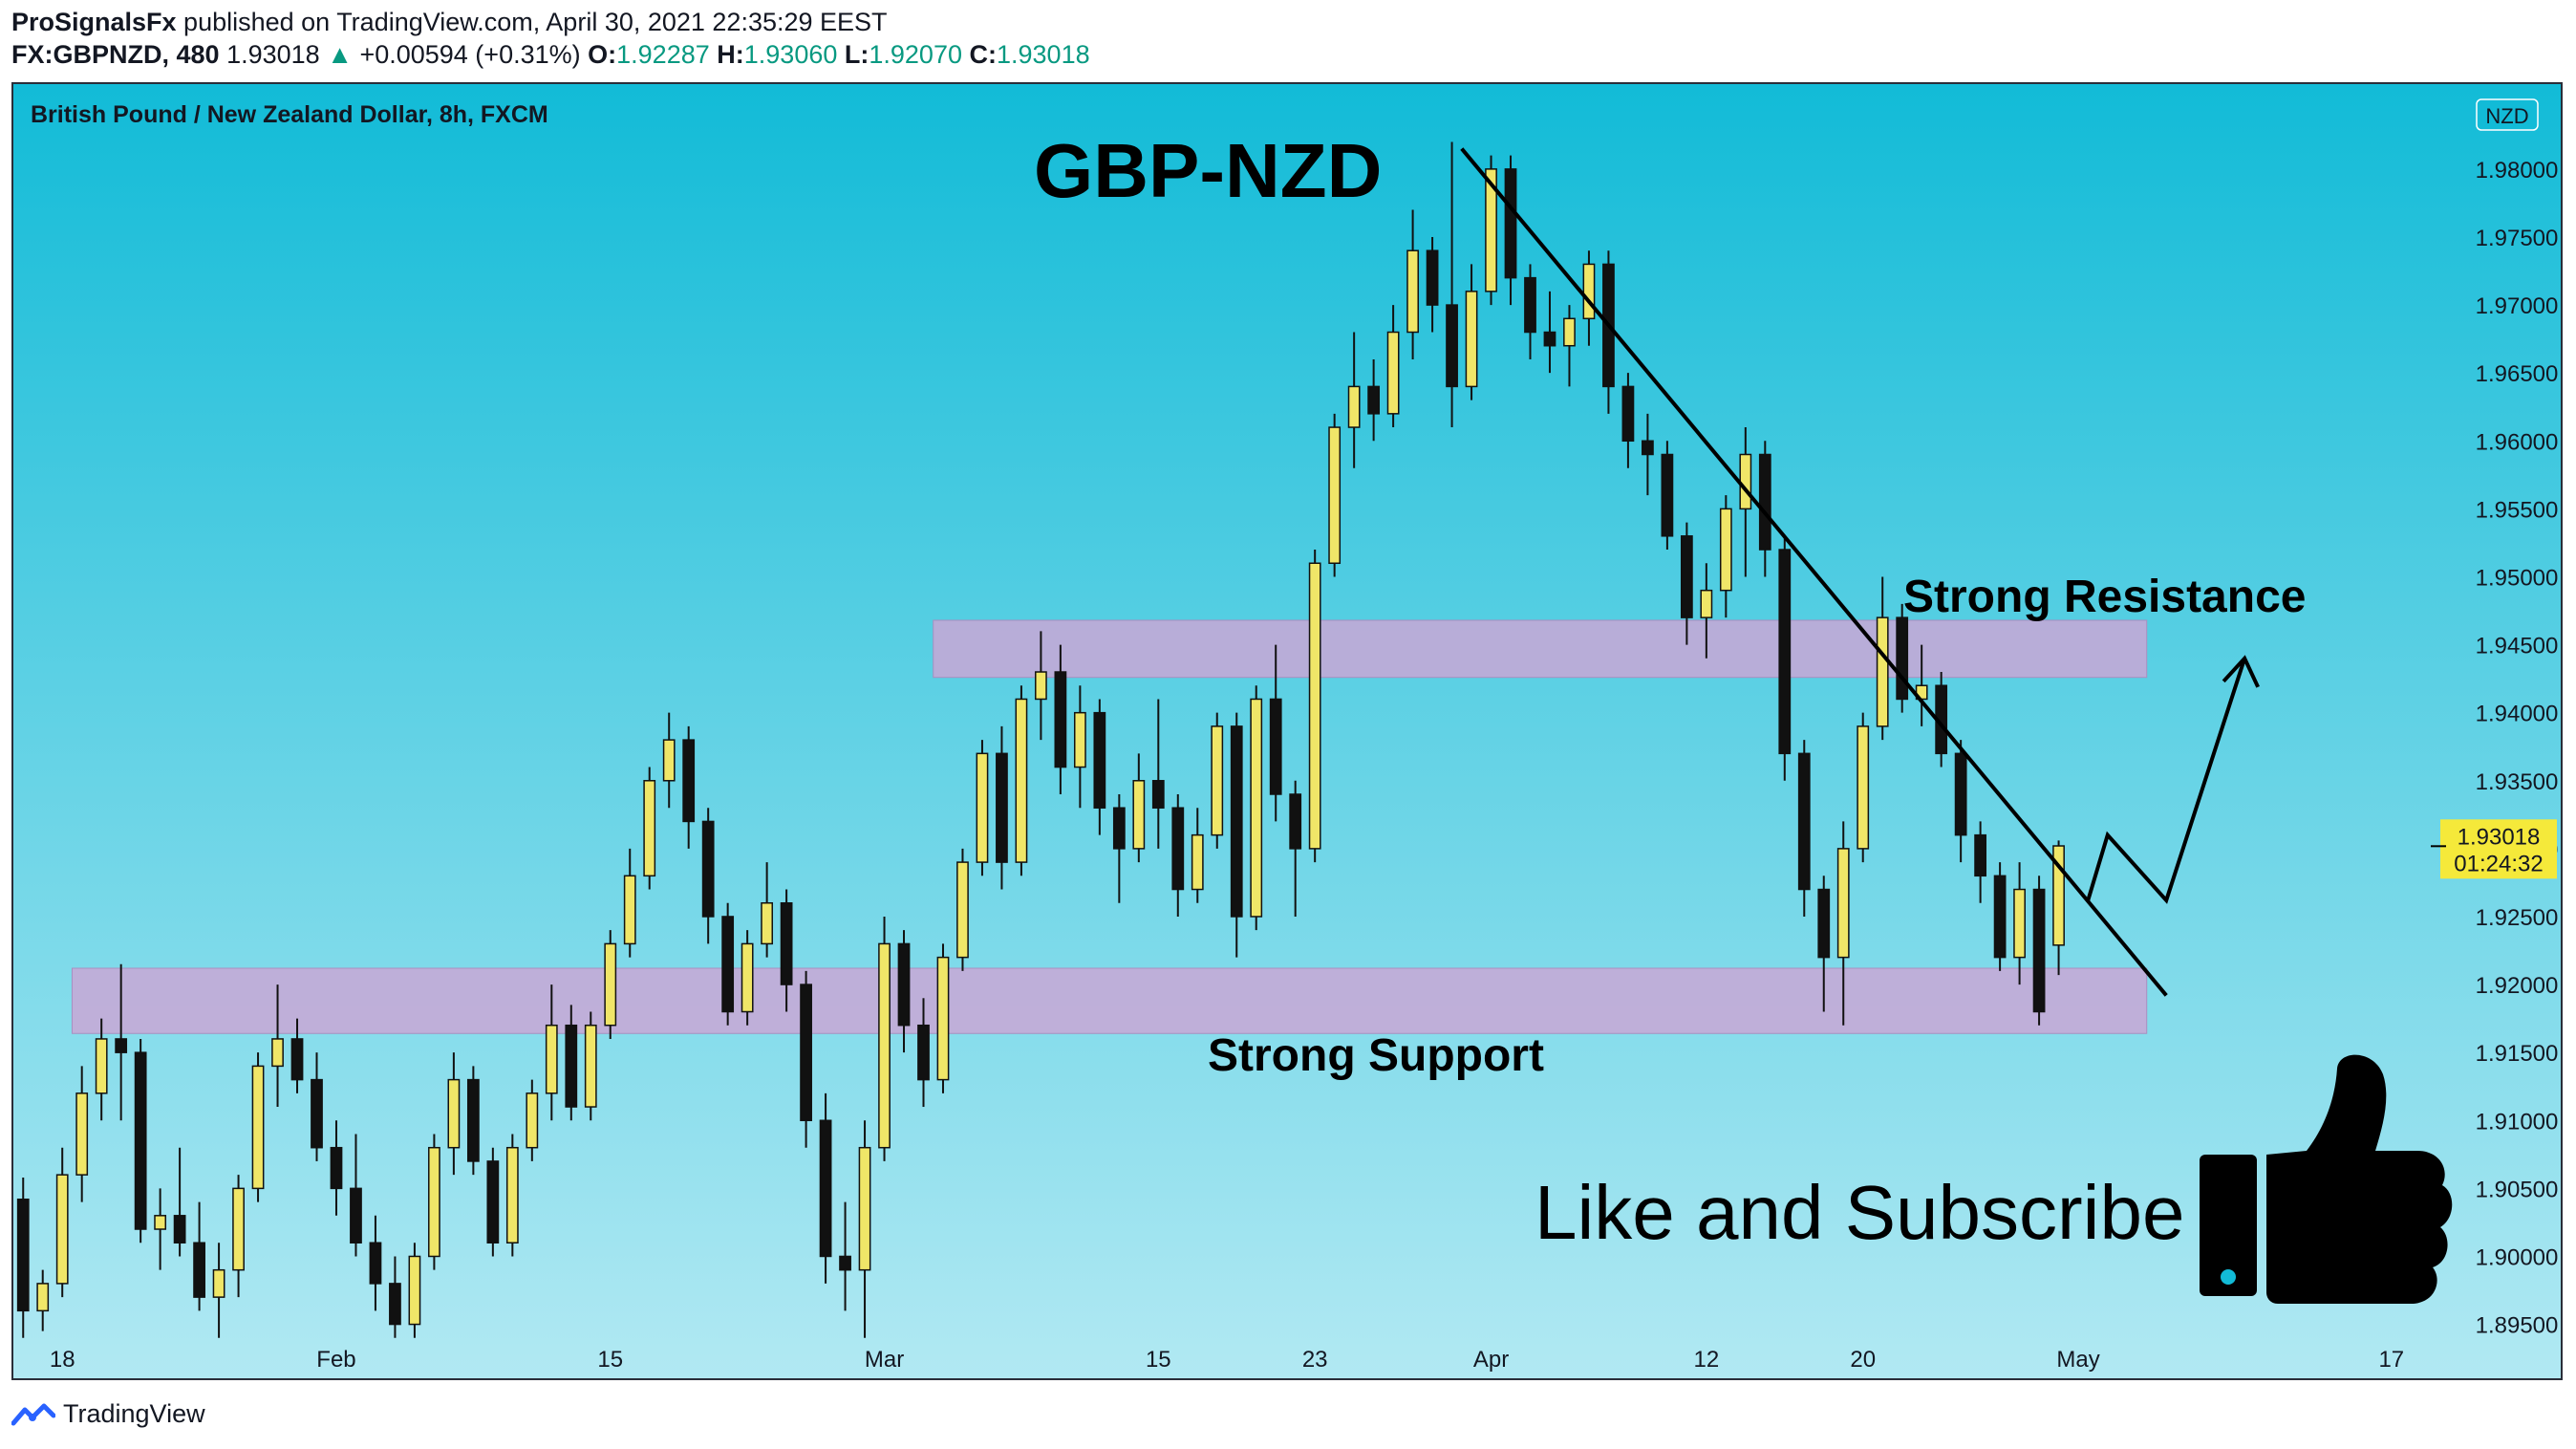 This screenshot has height=1449, width=2576. I want to click on author-name: ProSignalsFx, so click(94, 22).